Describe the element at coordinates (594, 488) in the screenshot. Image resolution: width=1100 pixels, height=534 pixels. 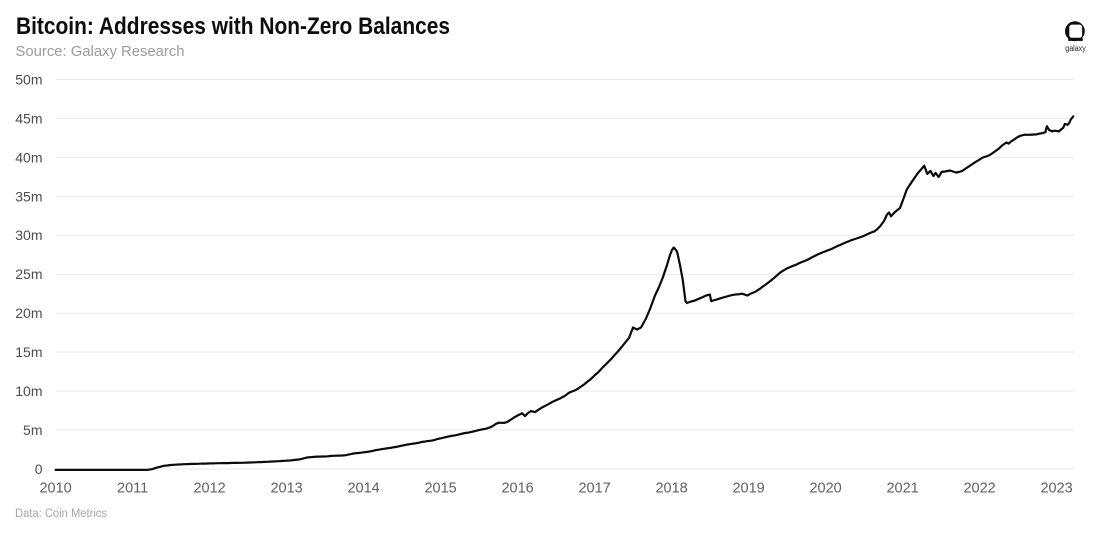
I see `svg-text: 2017` at that location.